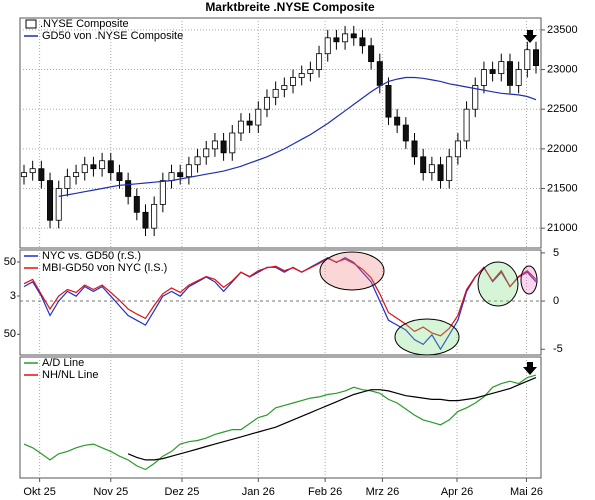 The width and height of the screenshot is (595, 500). Describe the element at coordinates (112, 36) in the screenshot. I see `legend-label: GD50 von .NYSE Composite` at that location.